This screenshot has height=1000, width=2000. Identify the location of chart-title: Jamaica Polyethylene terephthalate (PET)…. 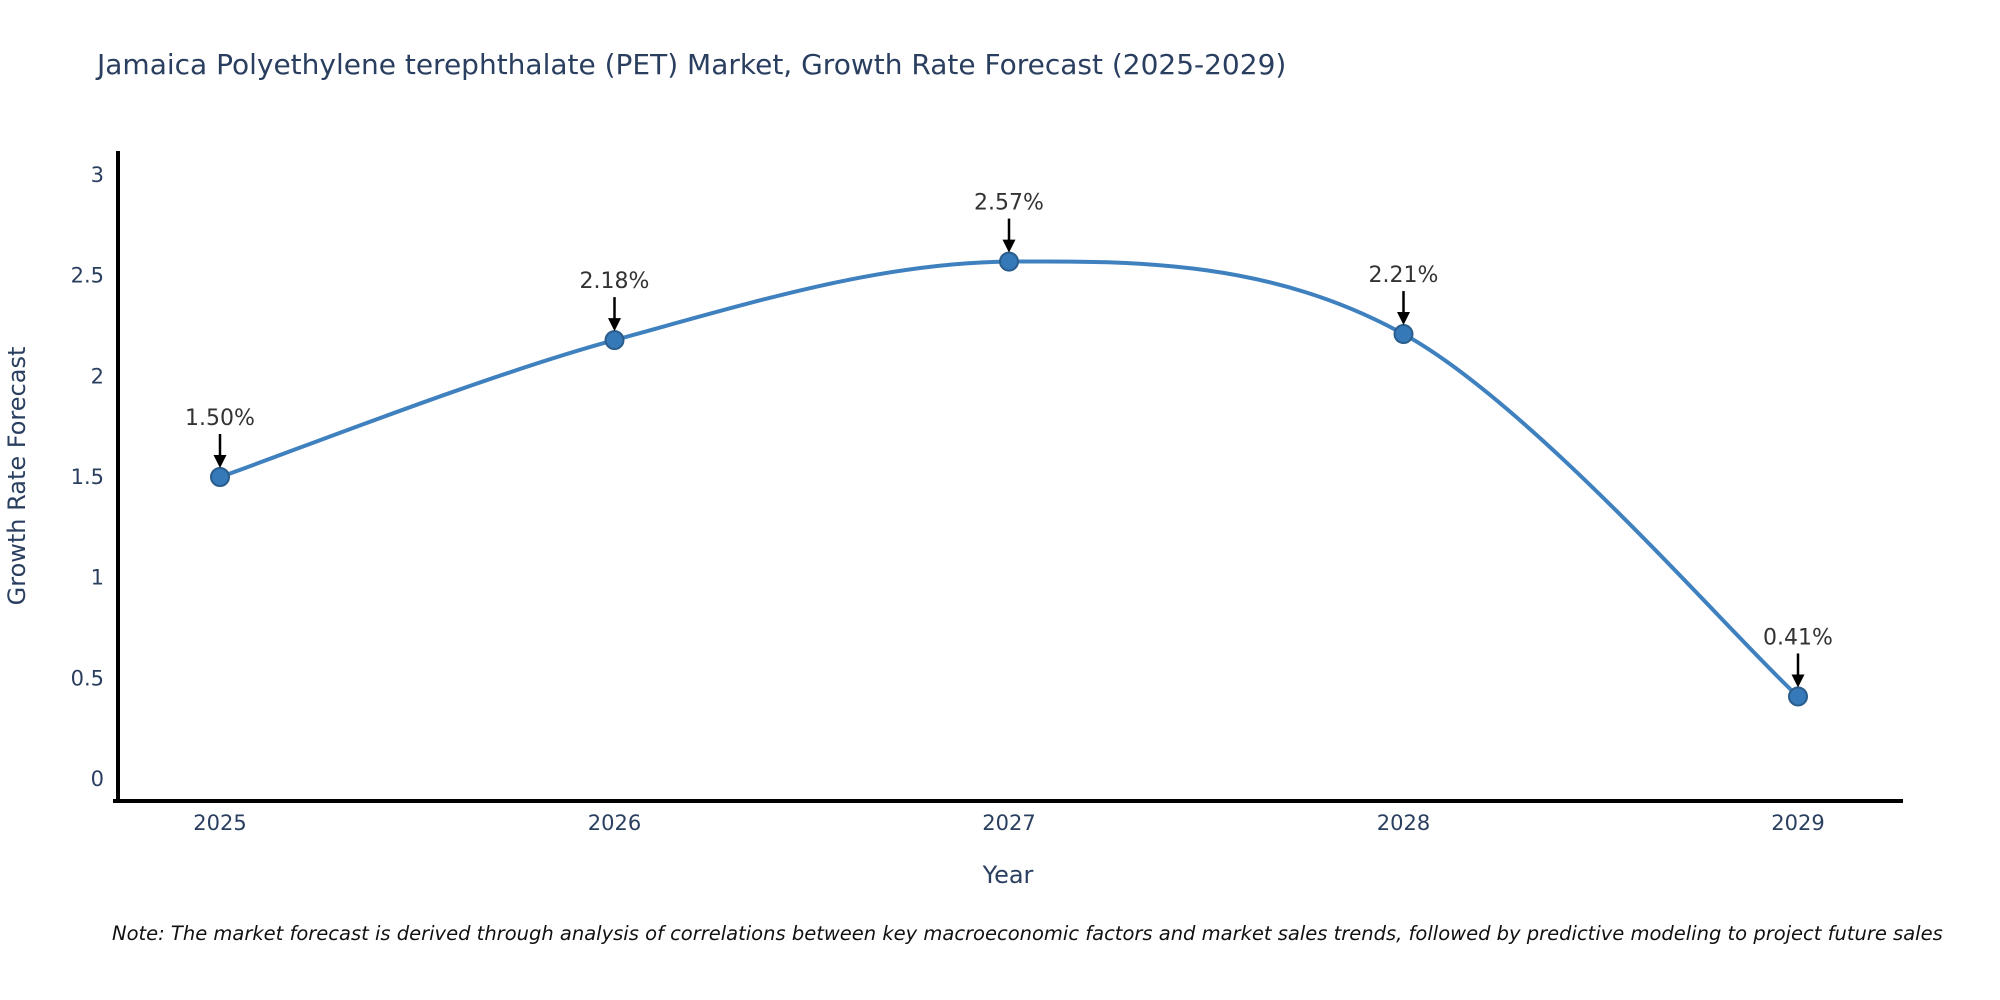
(692, 64).